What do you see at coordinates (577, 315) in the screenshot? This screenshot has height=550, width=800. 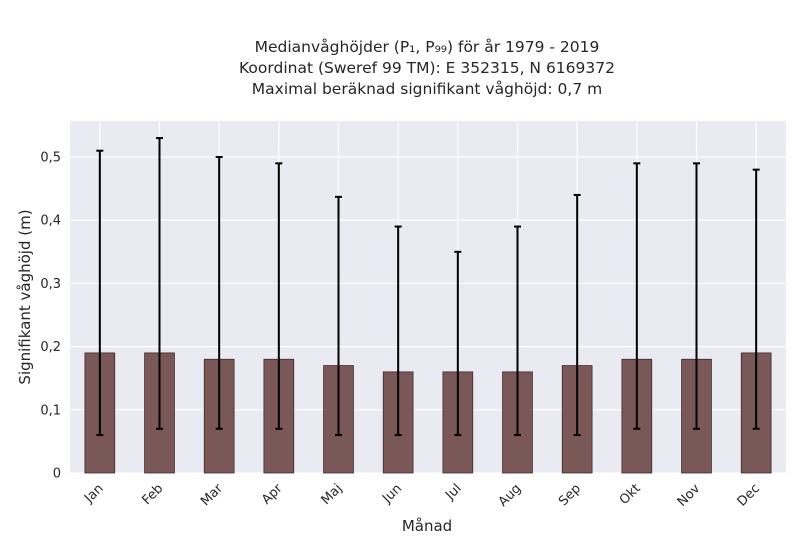 I see `error-bar-sep` at bounding box center [577, 315].